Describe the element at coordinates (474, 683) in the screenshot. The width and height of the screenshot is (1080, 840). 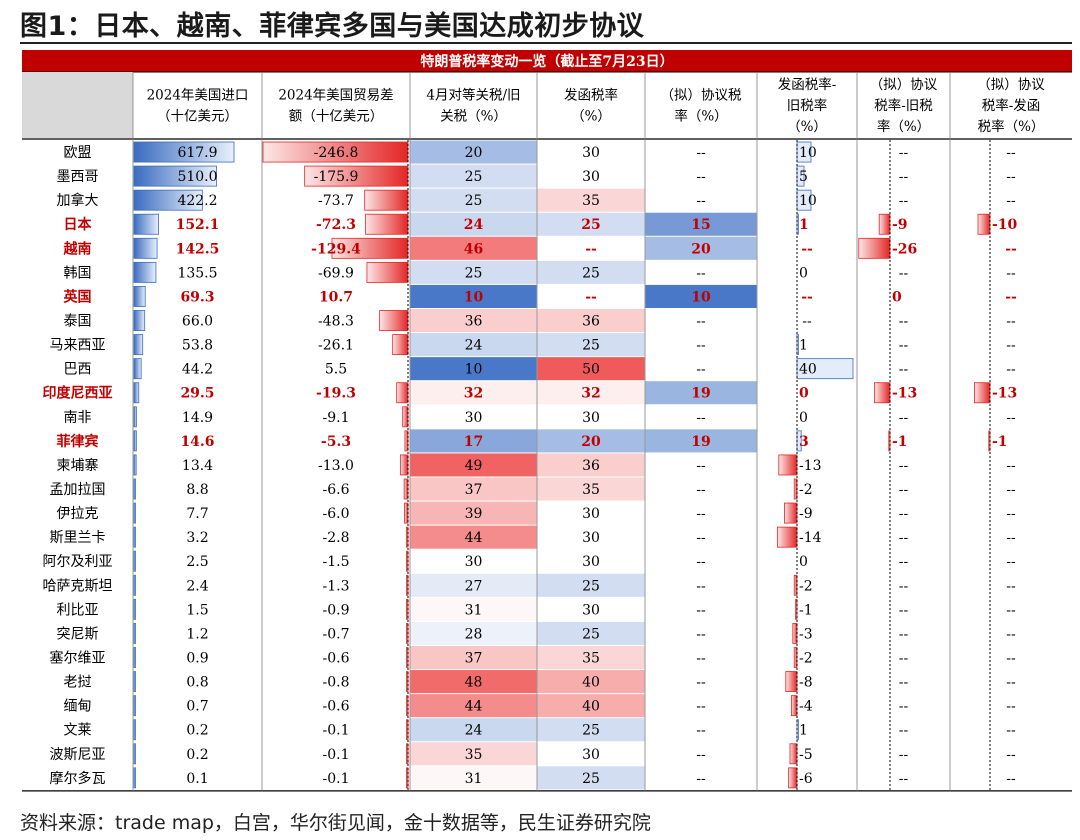
I see `table-cell: 48` at that location.